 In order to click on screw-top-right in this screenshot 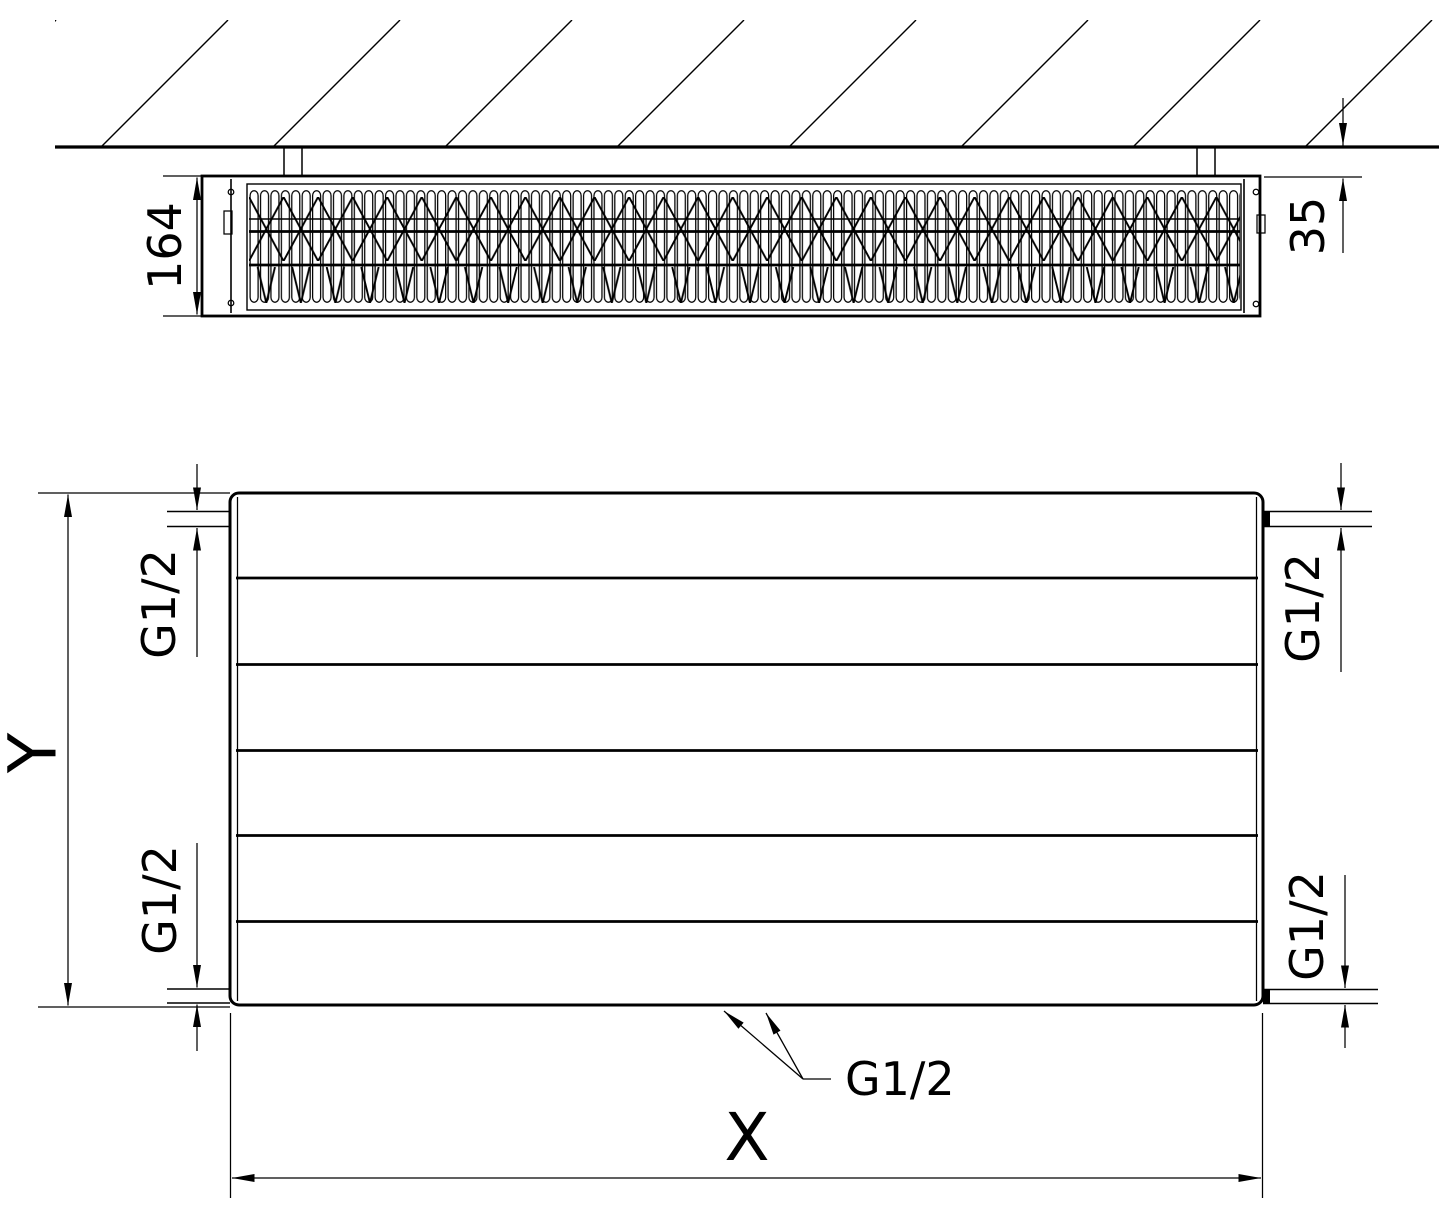, I will do `click(1256, 192)`.